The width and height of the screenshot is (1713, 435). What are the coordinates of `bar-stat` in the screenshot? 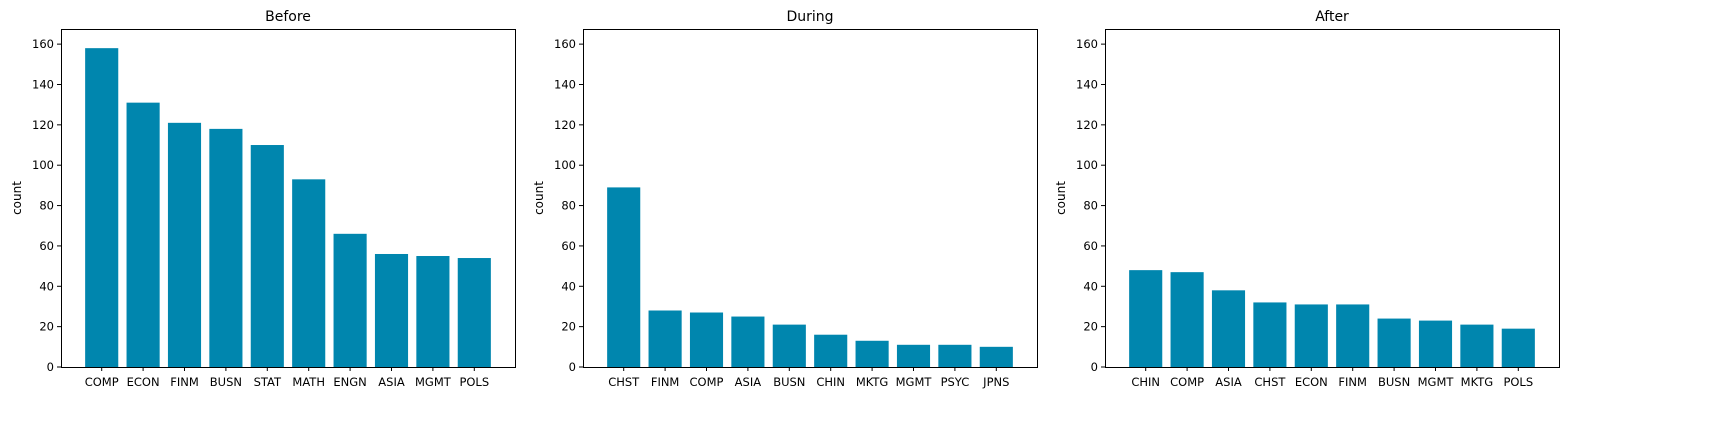 It's located at (267, 256).